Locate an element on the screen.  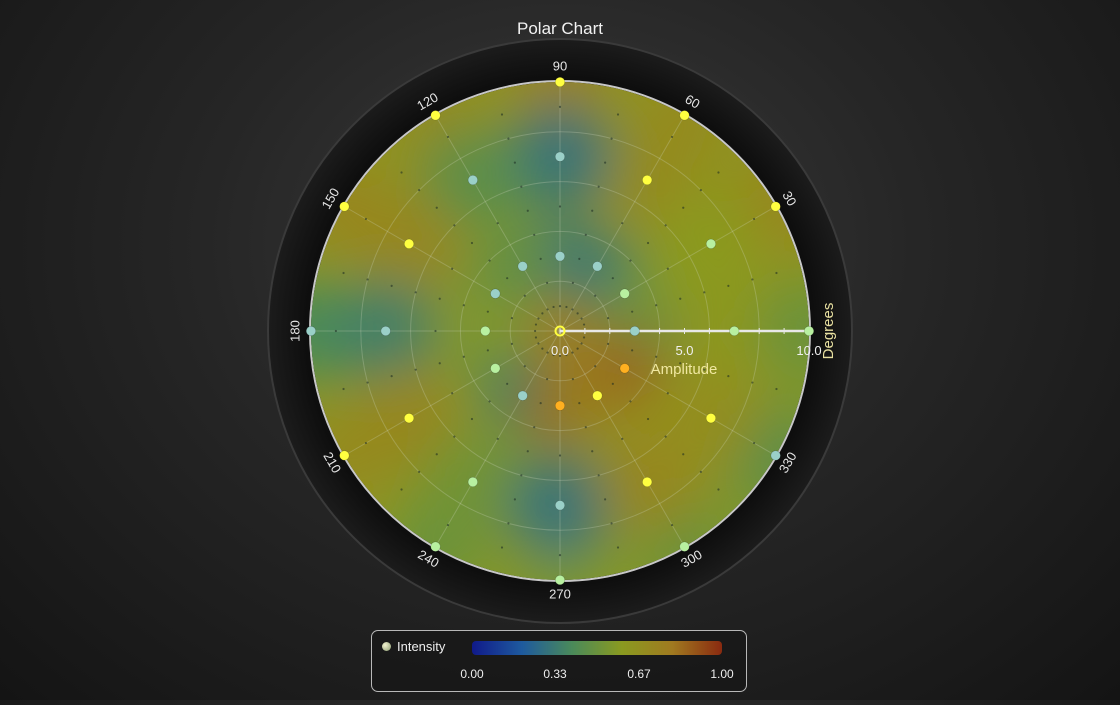
radial-tick-label: 5.0 is located at coordinates (684, 350).